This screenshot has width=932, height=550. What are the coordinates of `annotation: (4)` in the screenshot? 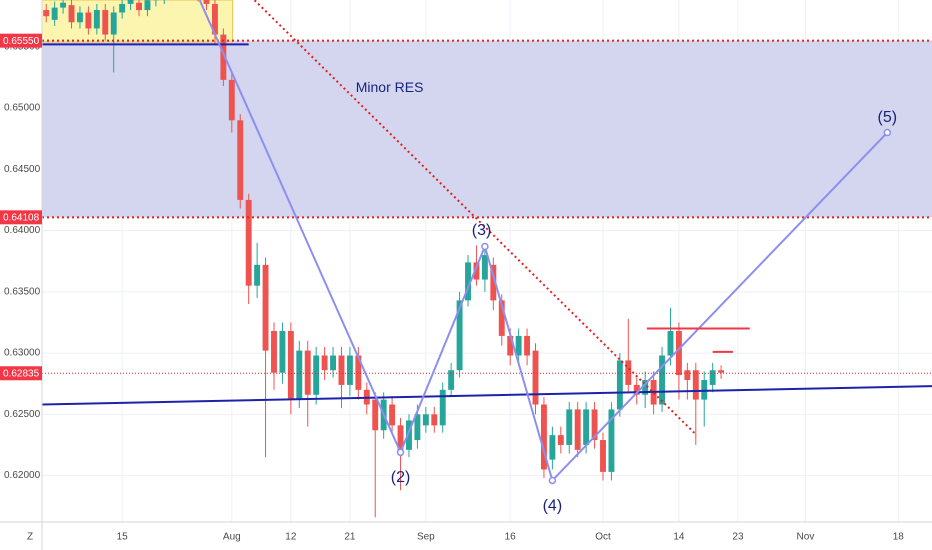 It's located at (553, 505).